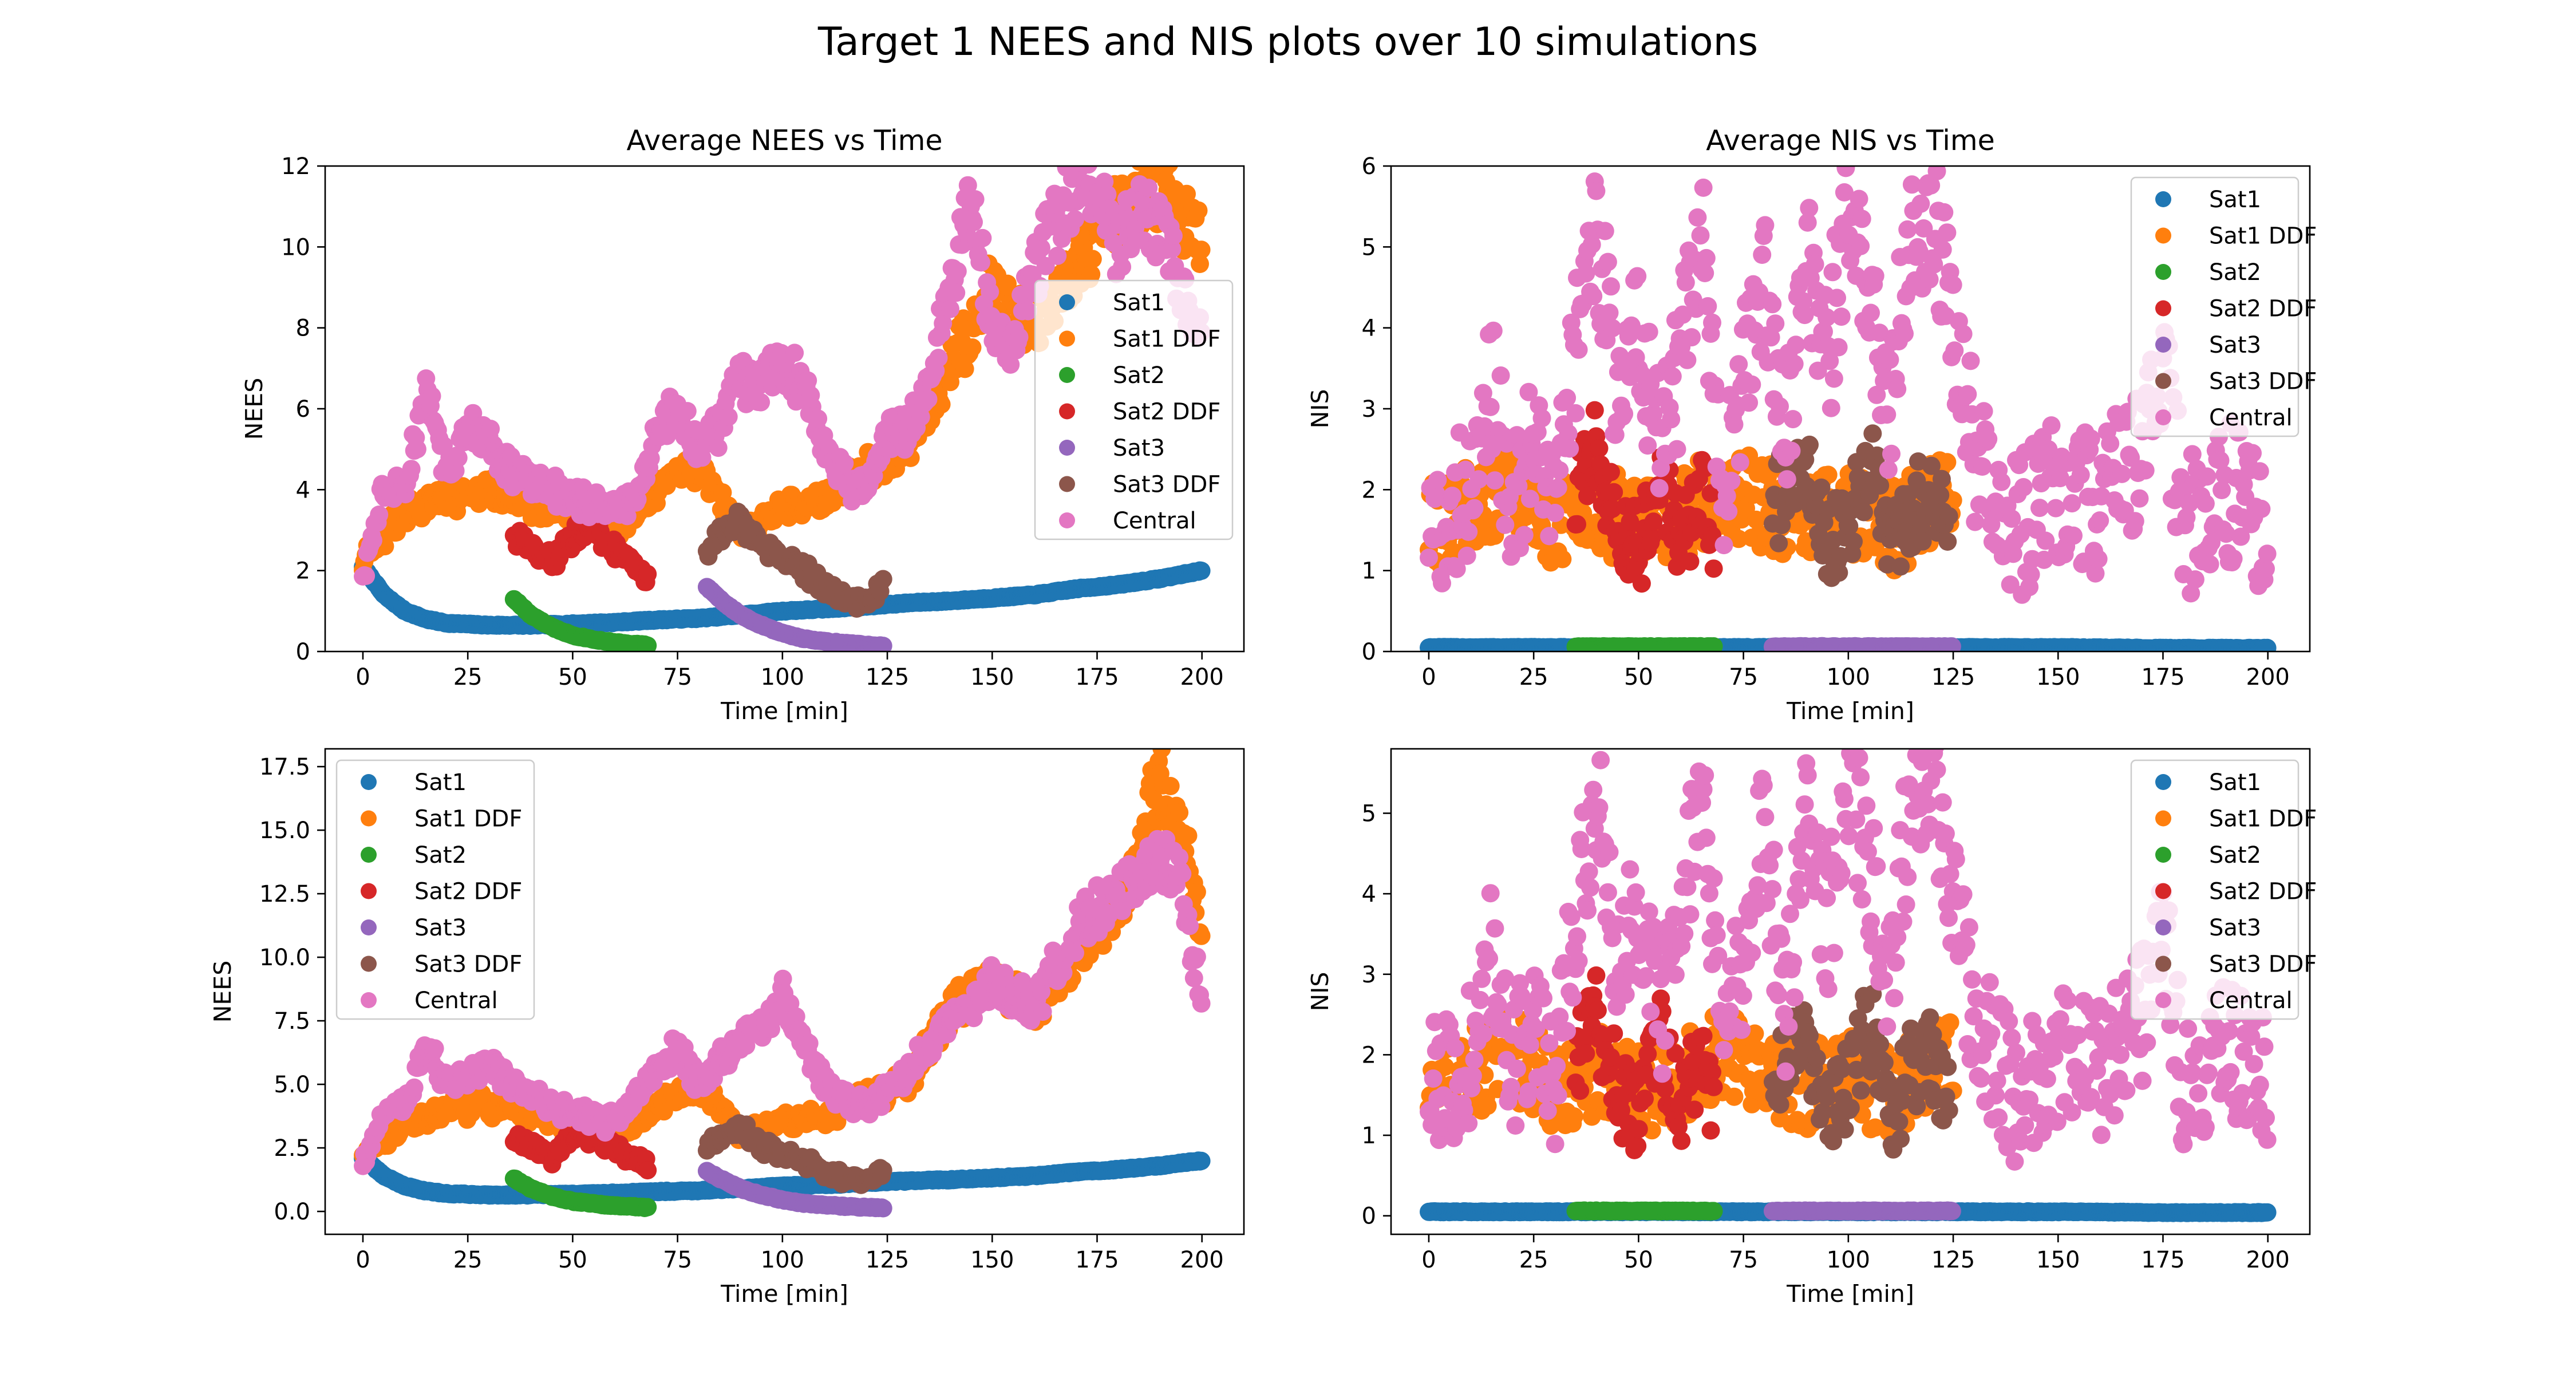  Describe the element at coordinates (2235, 345) in the screenshot. I see `legend-label: Sat3` at that location.